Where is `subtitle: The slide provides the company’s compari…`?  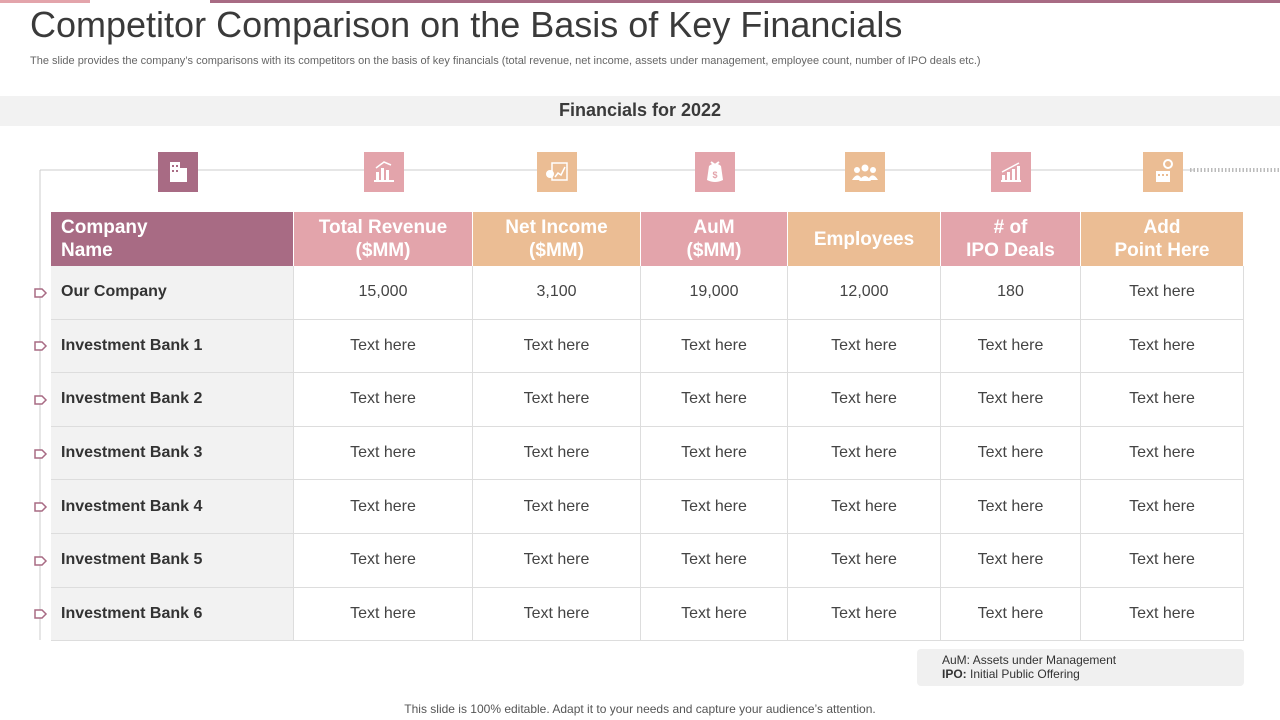
subtitle: The slide provides the company’s compari… is located at coordinates (505, 61).